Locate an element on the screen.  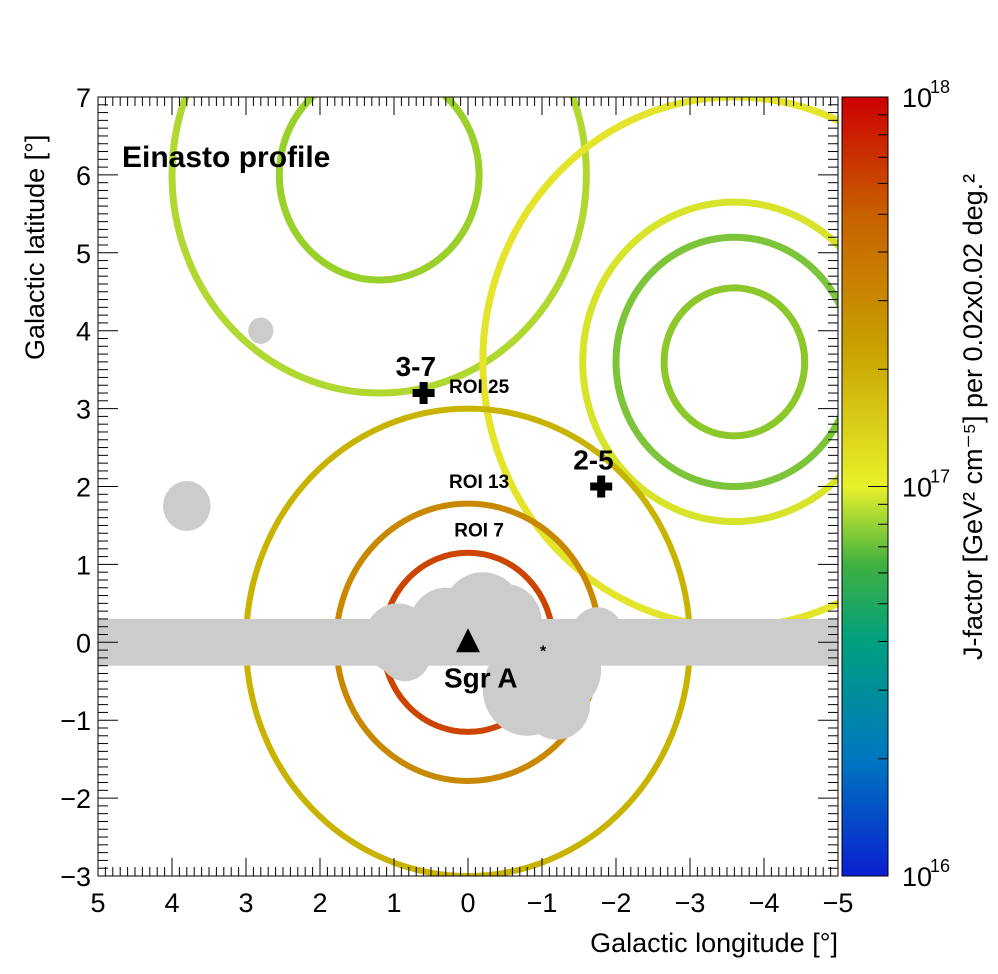
x-tick-label-8: −3 is located at coordinates (690, 903).